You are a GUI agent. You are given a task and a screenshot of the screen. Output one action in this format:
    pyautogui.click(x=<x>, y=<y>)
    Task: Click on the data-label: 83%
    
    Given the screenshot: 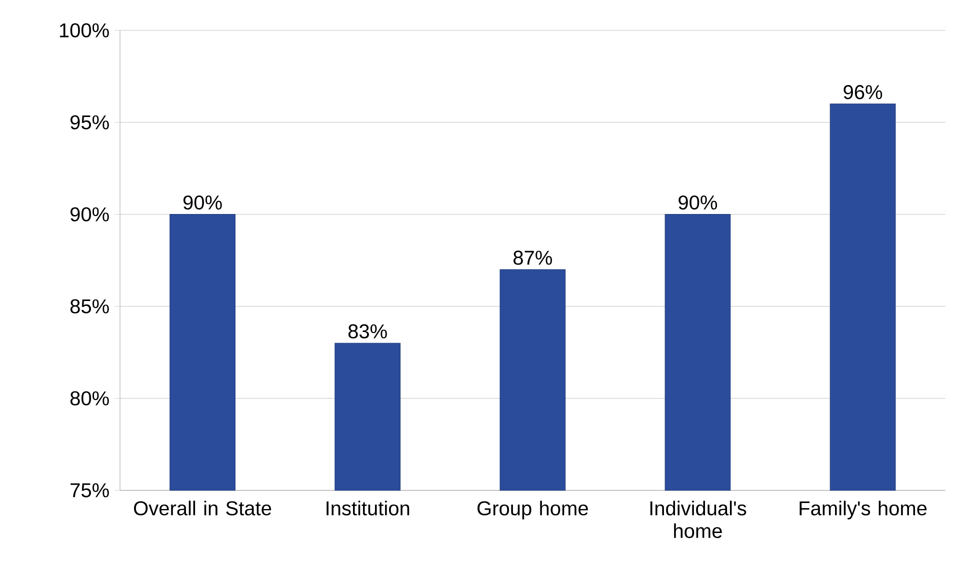 What is the action you would take?
    pyautogui.click(x=367, y=331)
    